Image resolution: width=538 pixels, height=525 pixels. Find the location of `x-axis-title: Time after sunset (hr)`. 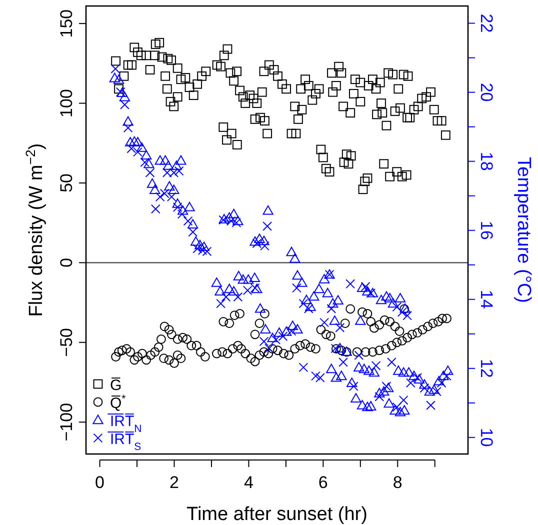

x-axis-title: Time after sunset (hr) is located at coordinates (277, 514).